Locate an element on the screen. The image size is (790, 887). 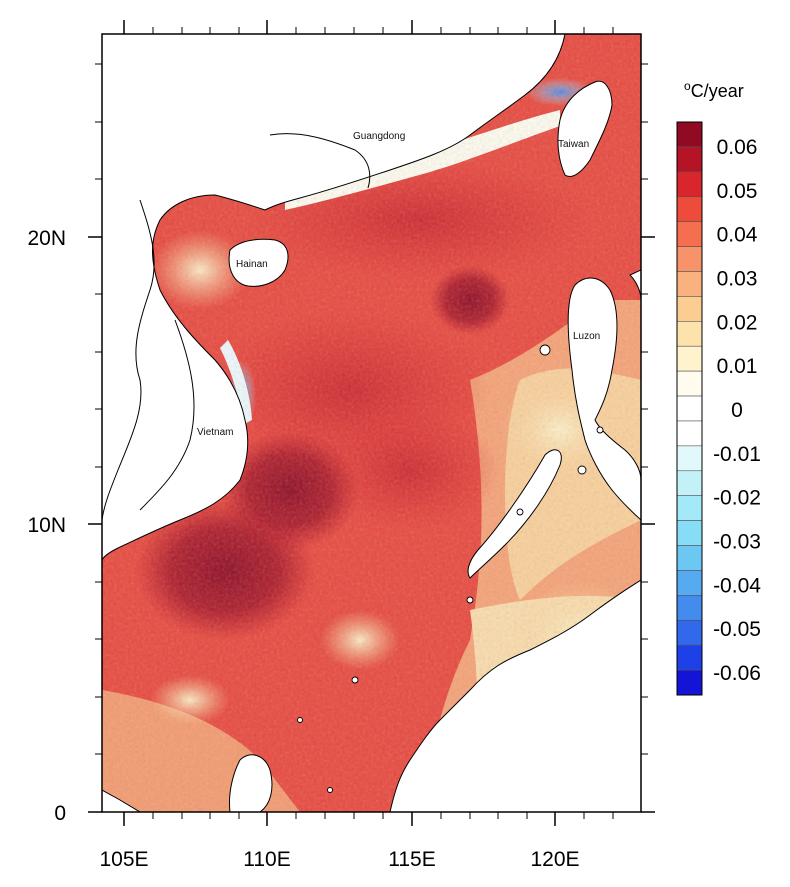
colorbar-unit-label: oC/year is located at coordinates (714, 90).